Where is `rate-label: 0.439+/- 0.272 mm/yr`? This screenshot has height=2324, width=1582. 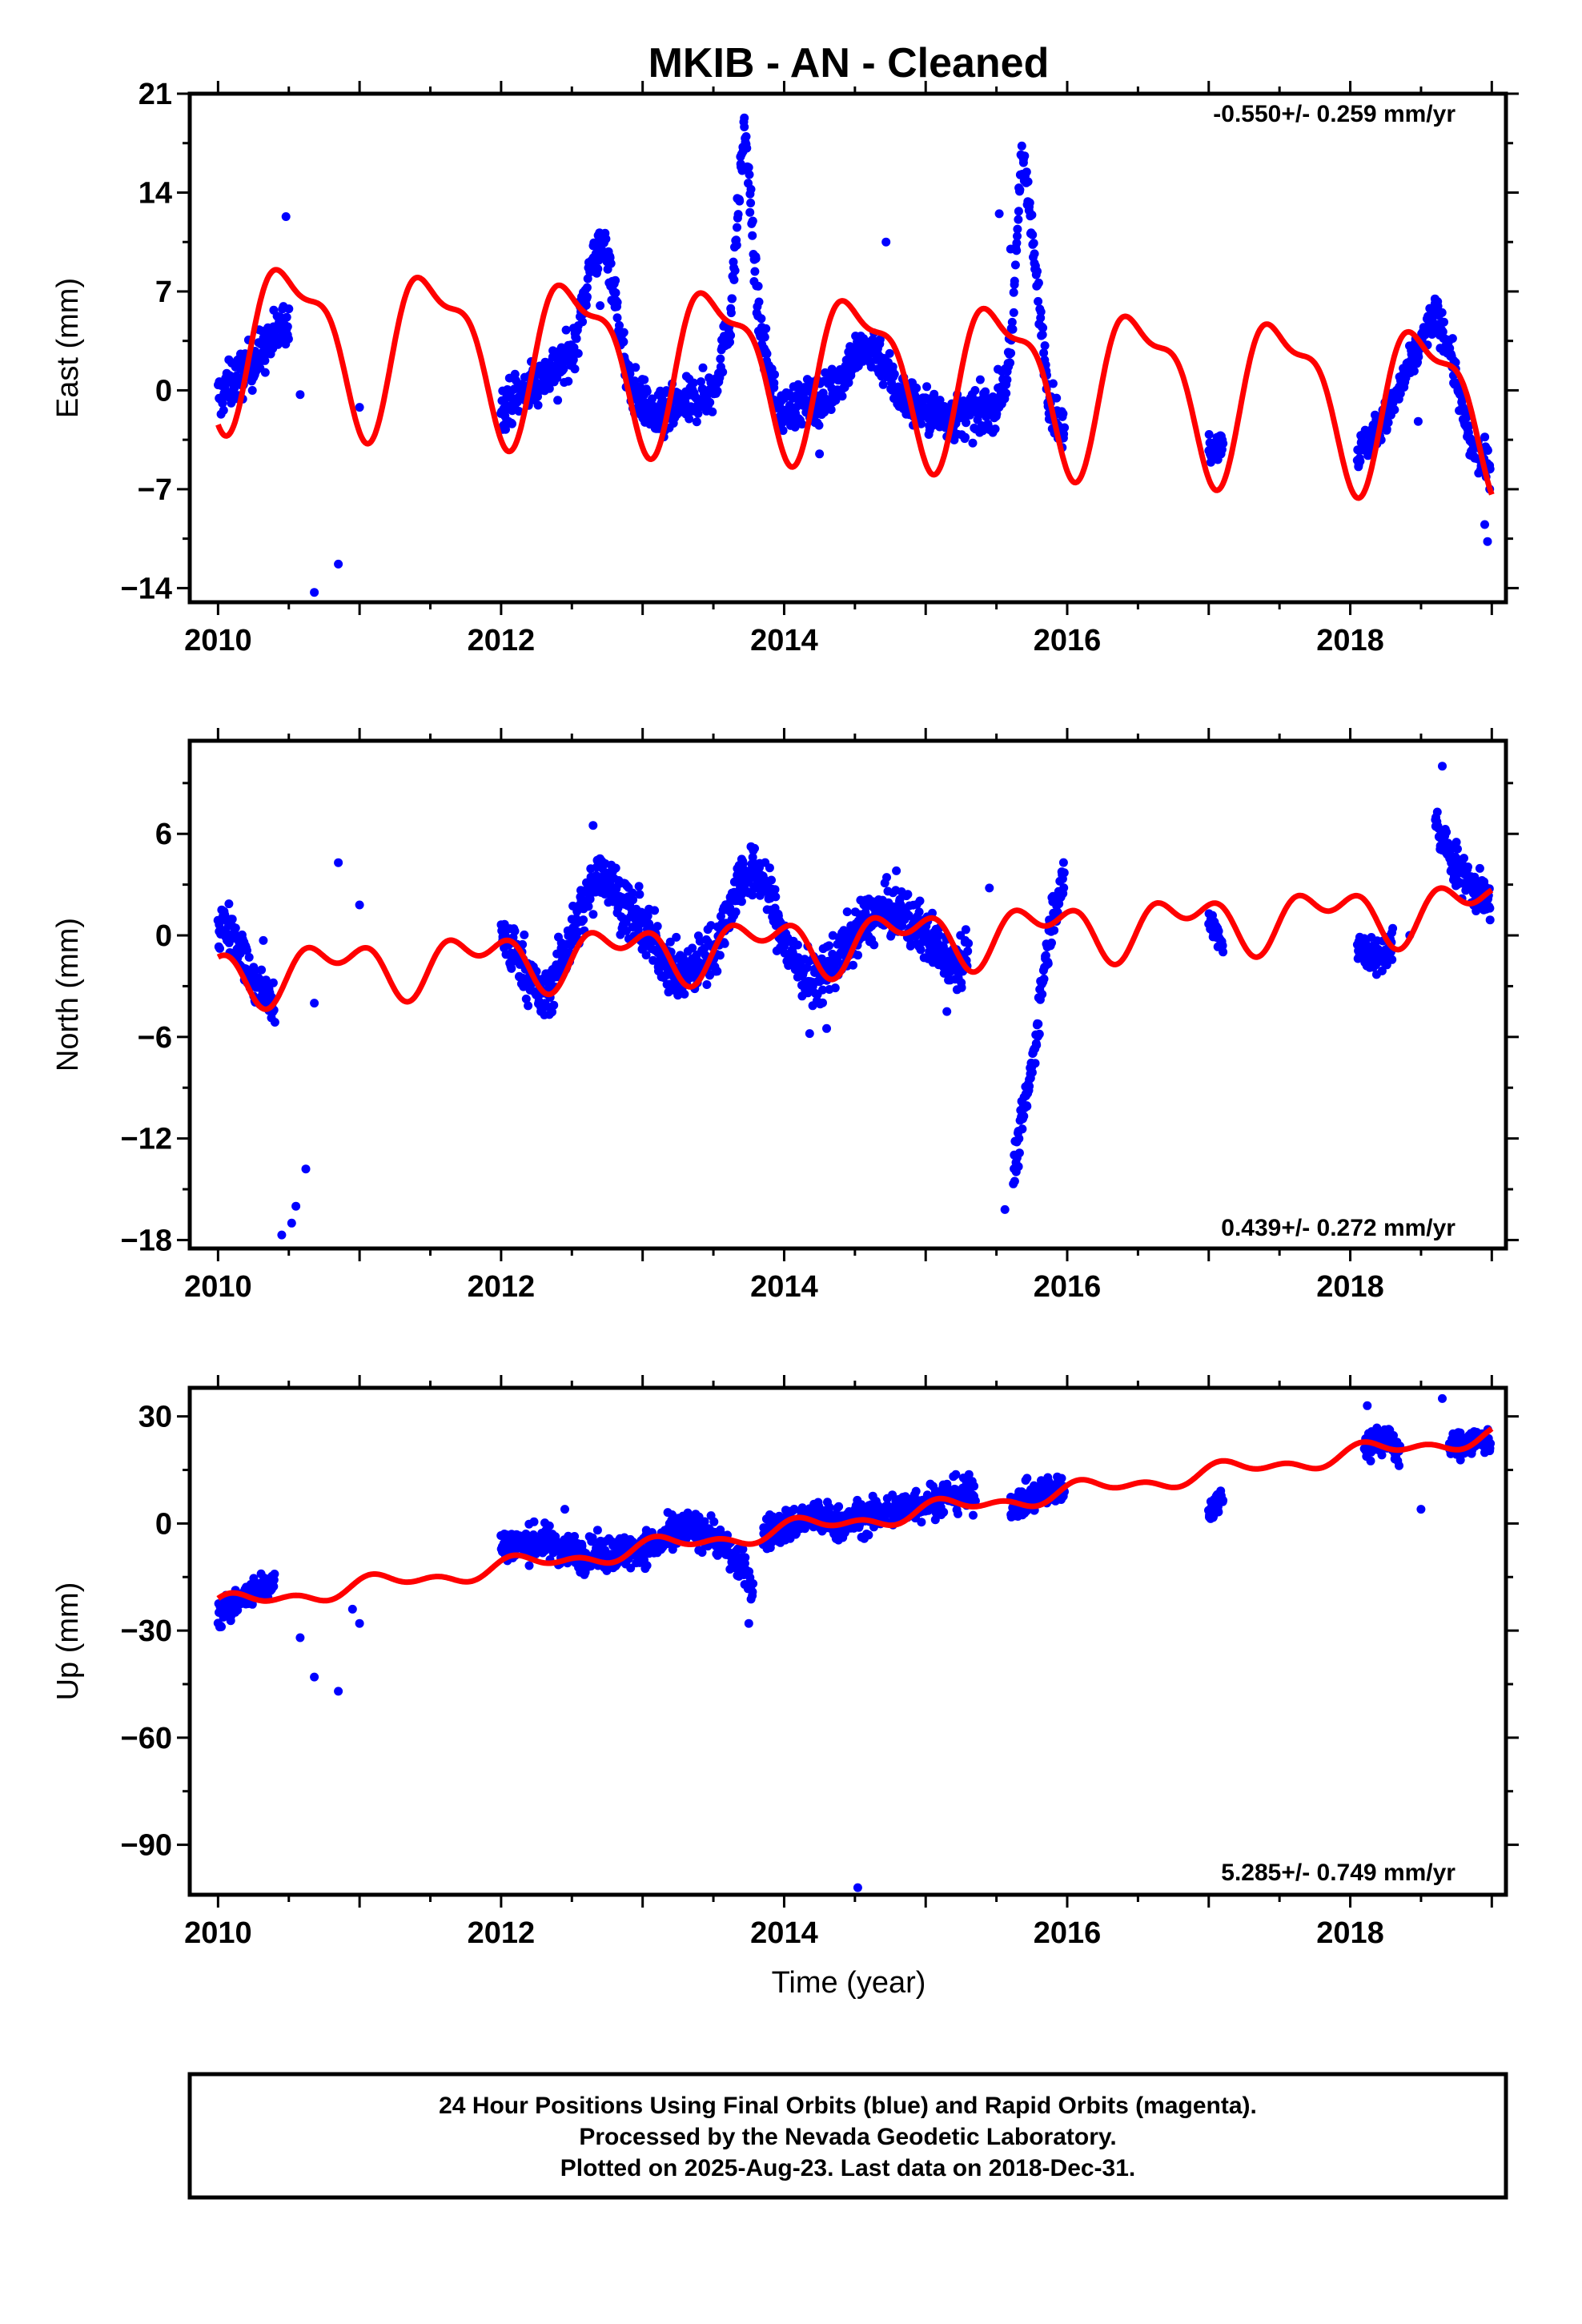
rate-label: 0.439+/- 0.272 mm/yr is located at coordinates (1338, 1228).